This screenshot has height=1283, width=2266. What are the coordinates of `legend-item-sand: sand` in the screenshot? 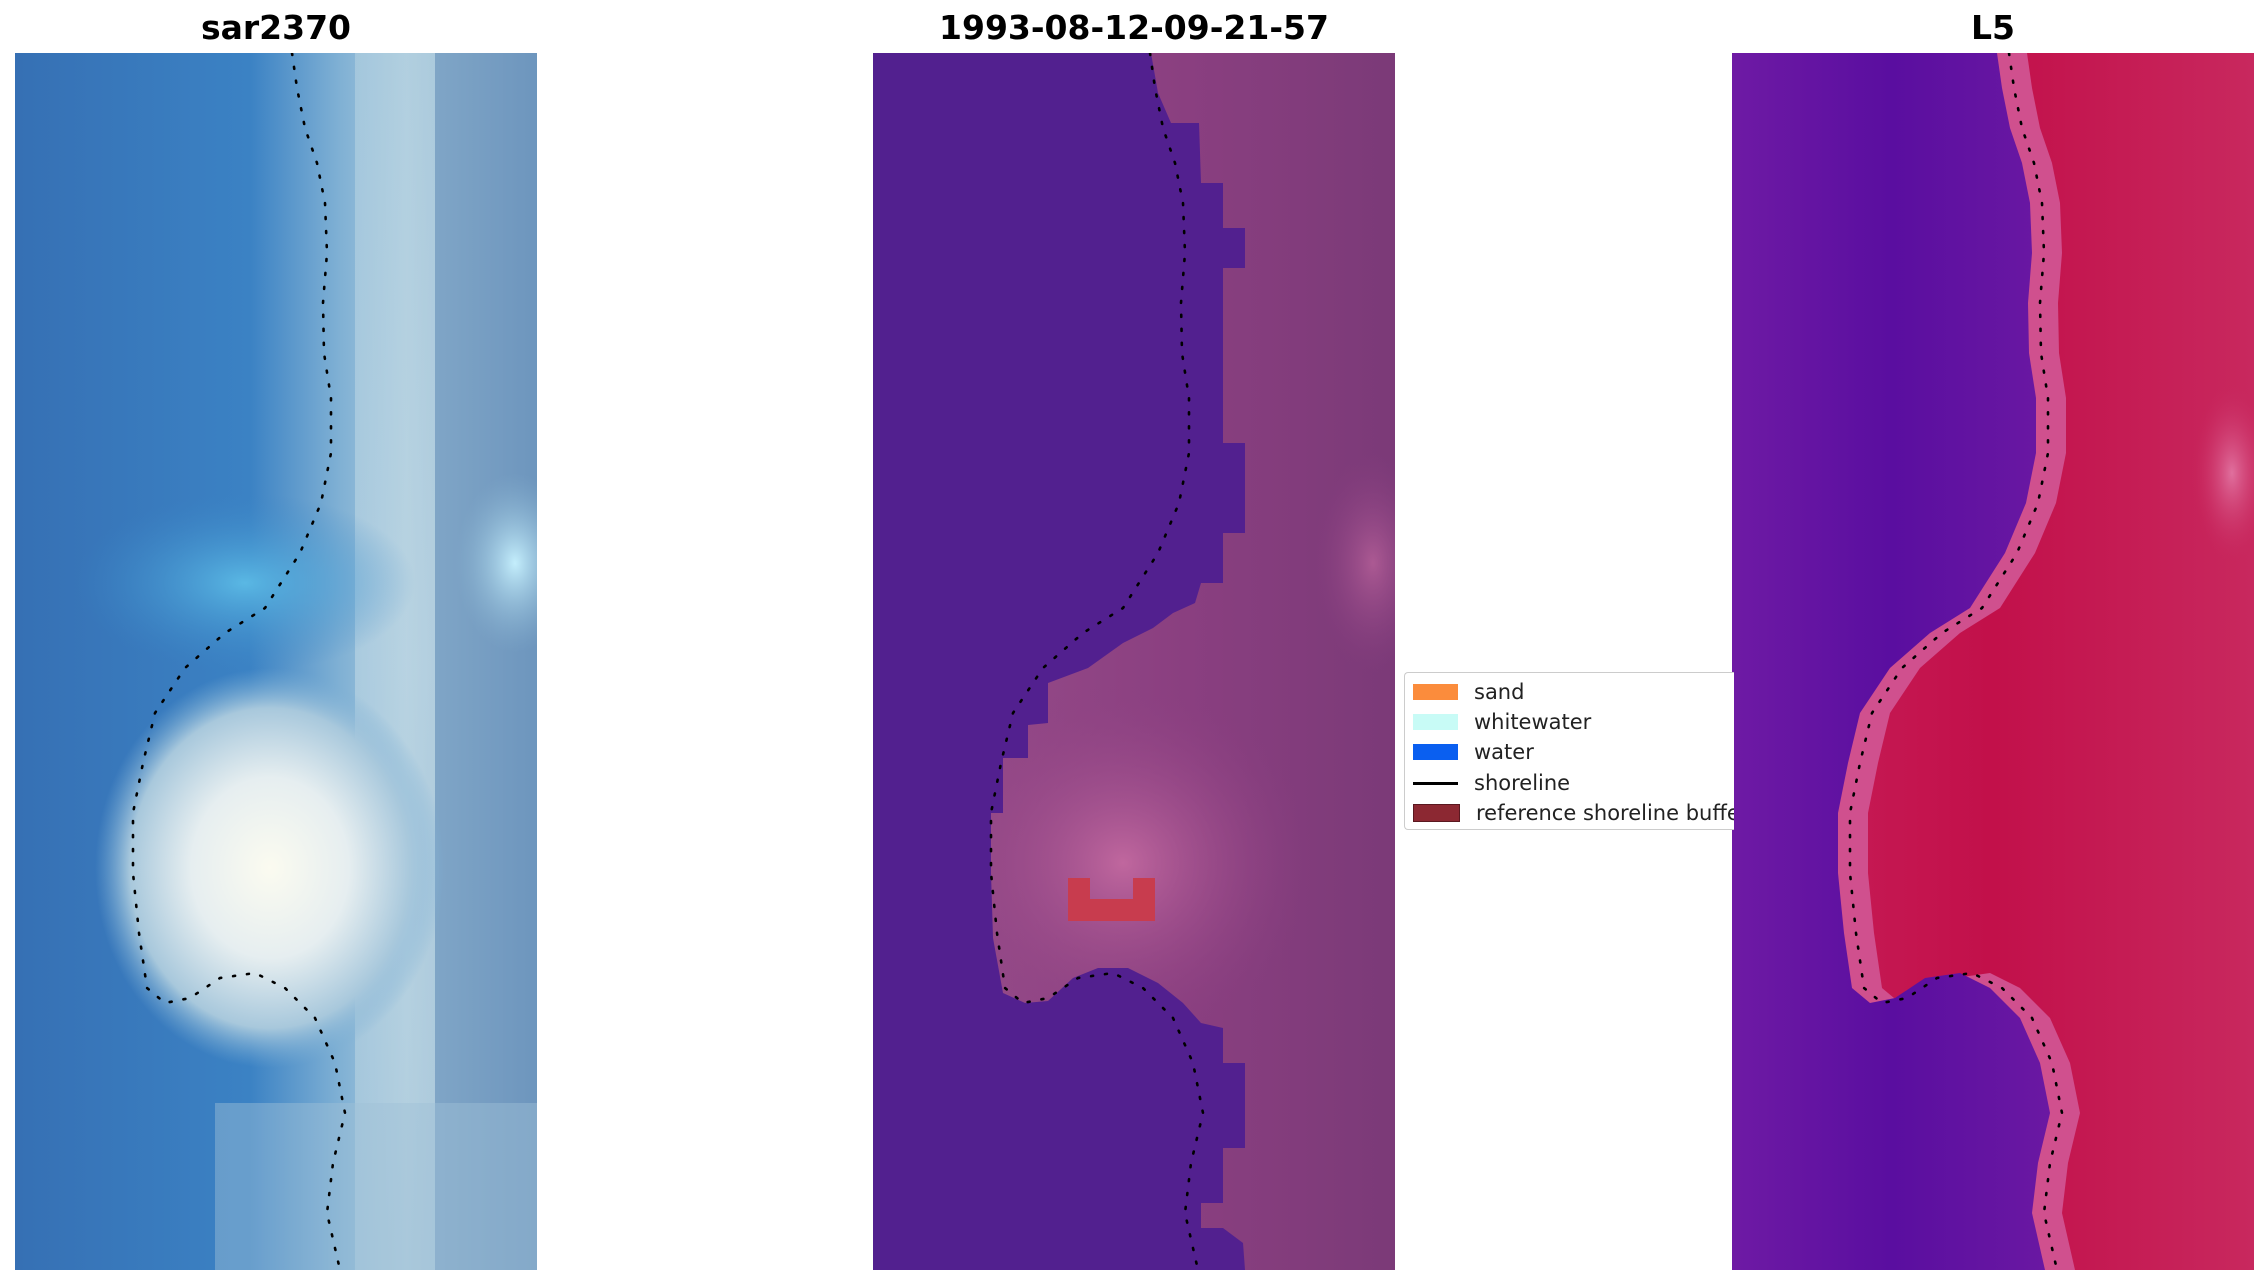 It's located at (1468, 692).